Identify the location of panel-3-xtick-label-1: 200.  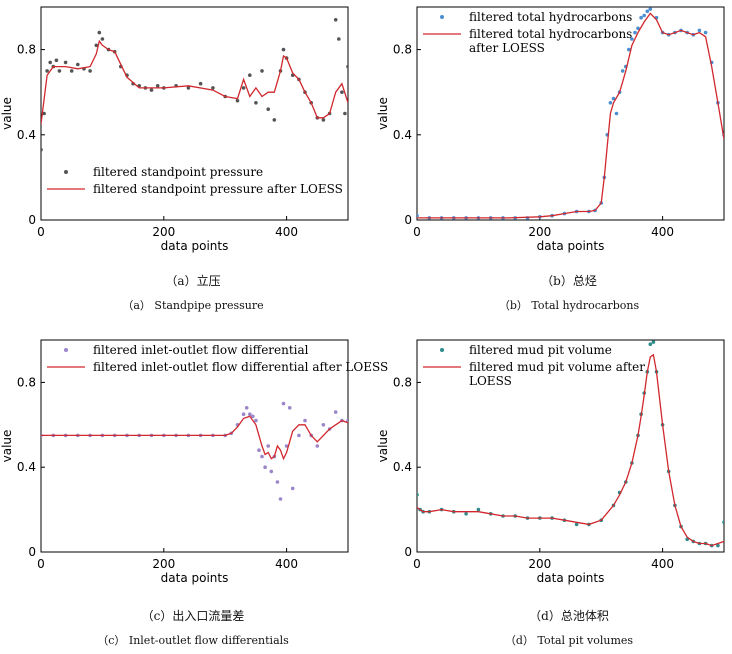
(539, 564).